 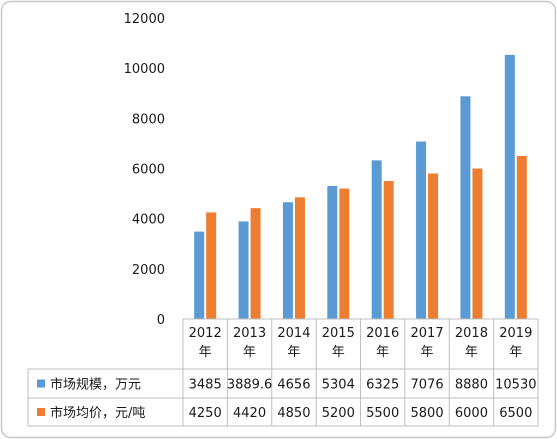 I want to click on table-cell-value: 3485, so click(x=205, y=385).